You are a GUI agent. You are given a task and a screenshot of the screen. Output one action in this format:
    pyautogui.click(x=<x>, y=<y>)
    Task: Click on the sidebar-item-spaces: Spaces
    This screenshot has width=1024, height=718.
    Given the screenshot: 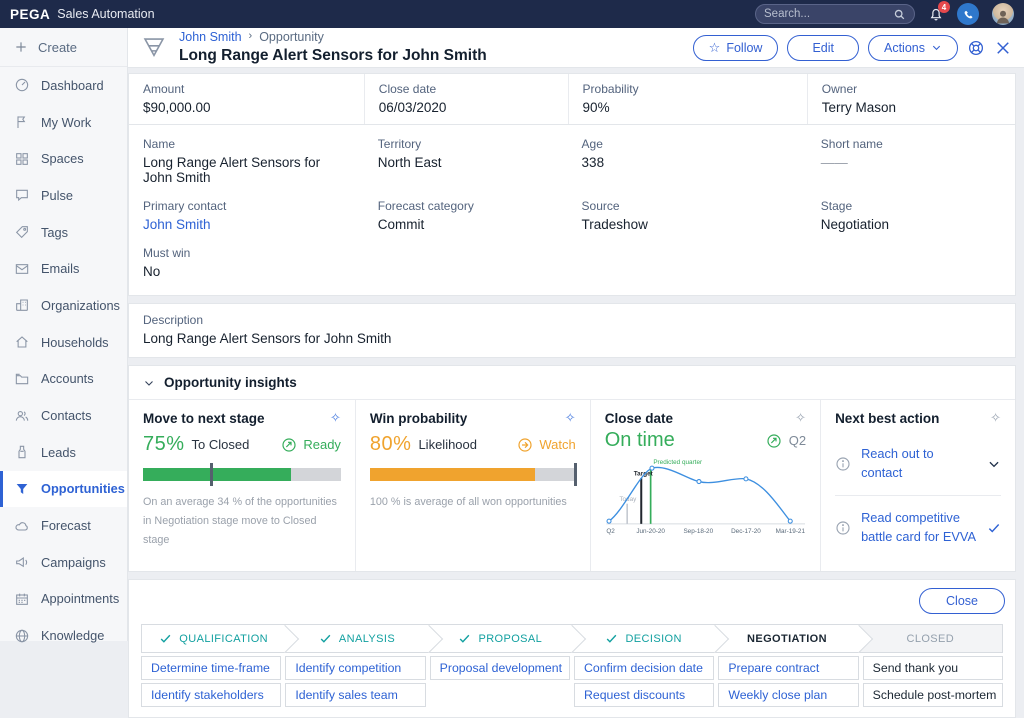 What is the action you would take?
    pyautogui.click(x=63, y=158)
    